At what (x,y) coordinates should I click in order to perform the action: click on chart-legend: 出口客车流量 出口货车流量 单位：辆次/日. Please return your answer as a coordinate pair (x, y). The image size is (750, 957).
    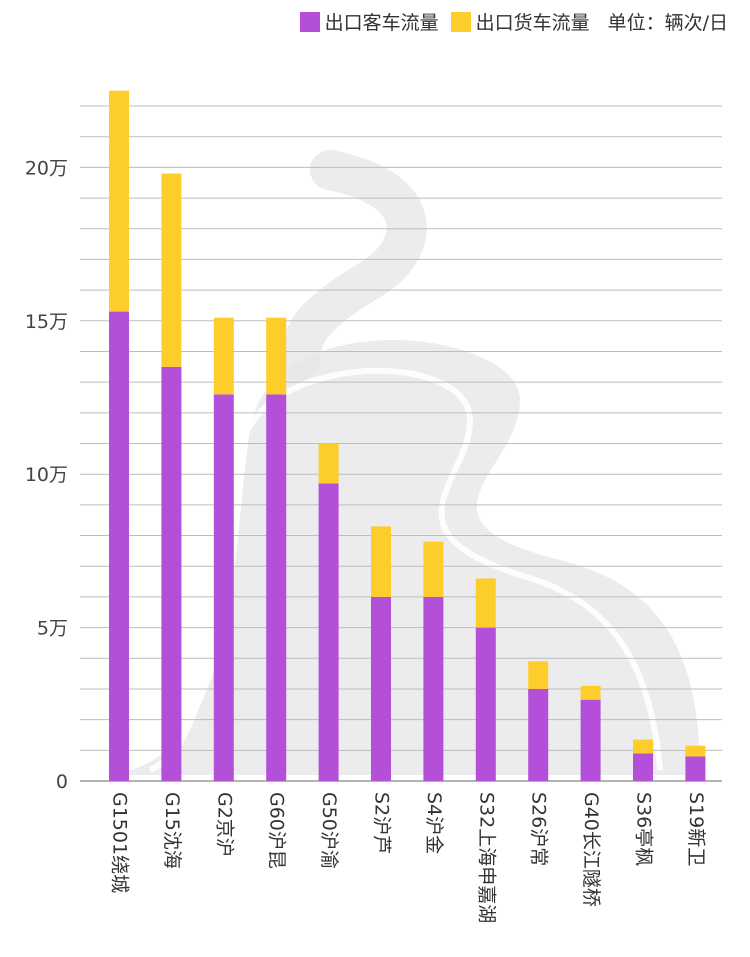
    Looking at the image, I should click on (513, 21).